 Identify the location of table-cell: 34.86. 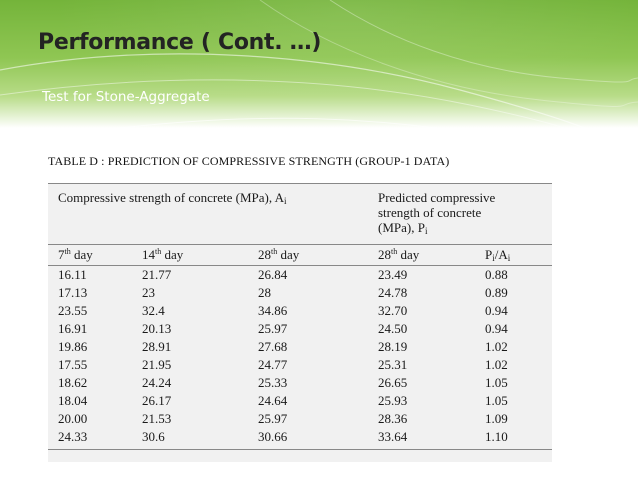
(273, 310).